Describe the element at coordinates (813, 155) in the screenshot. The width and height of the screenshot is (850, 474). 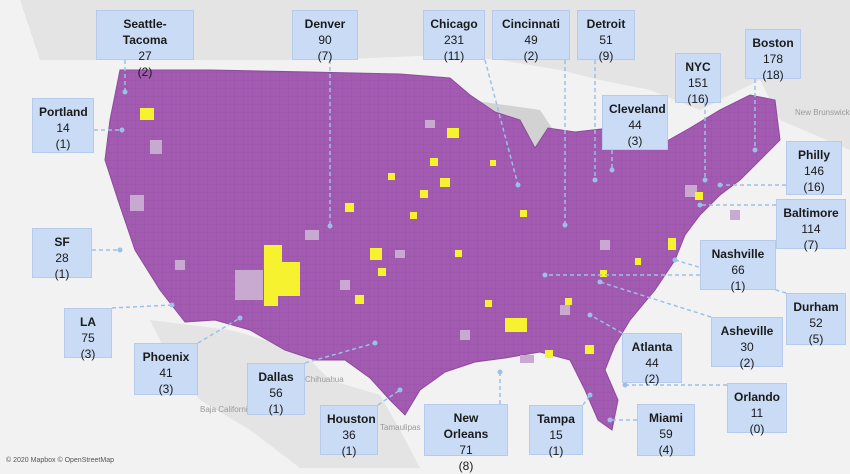
I see `market-city-name: Philly` at that location.